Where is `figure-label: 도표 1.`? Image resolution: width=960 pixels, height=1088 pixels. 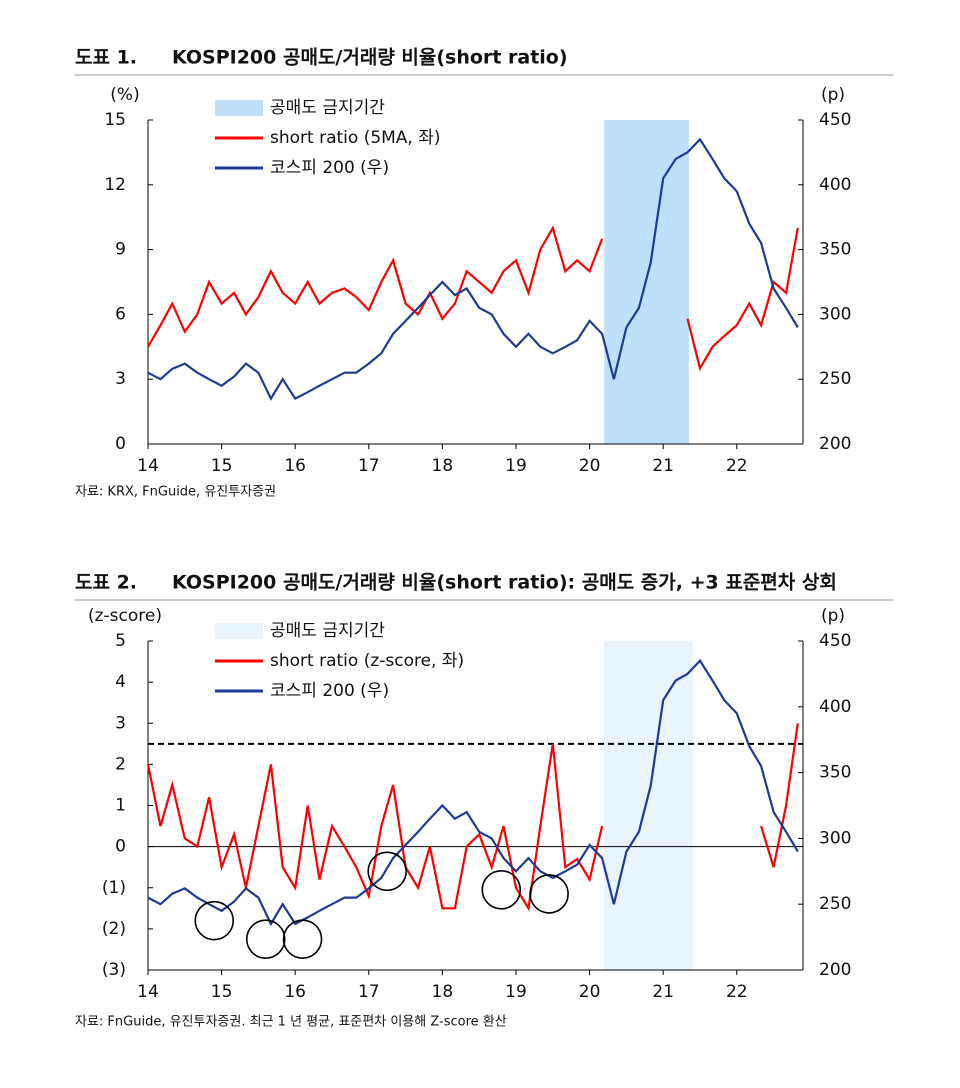
figure-label: 도표 1. is located at coordinates (106, 58).